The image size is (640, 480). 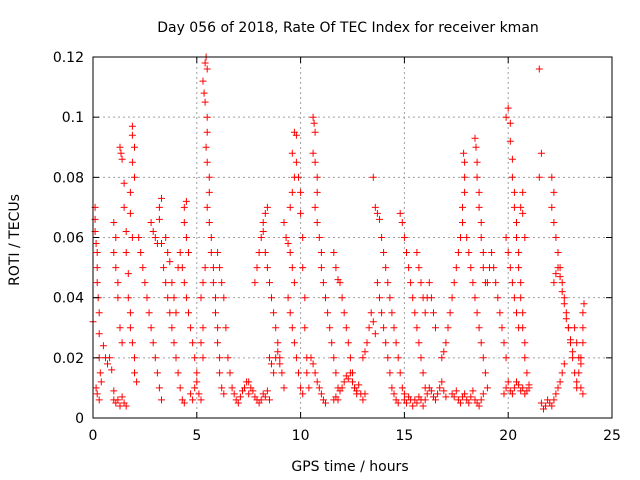 I want to click on y-tick-labels: 0 0.02 0.04 0.06 0.08 0.1 0.12, so click(x=68, y=238).